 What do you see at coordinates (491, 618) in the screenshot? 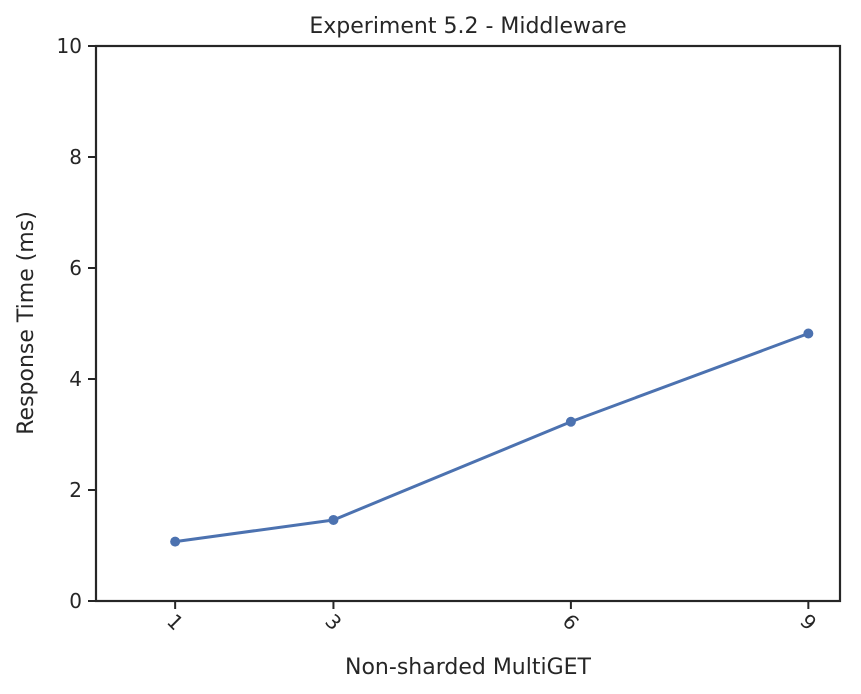
I see `x-axis: 1 3 6 9` at bounding box center [491, 618].